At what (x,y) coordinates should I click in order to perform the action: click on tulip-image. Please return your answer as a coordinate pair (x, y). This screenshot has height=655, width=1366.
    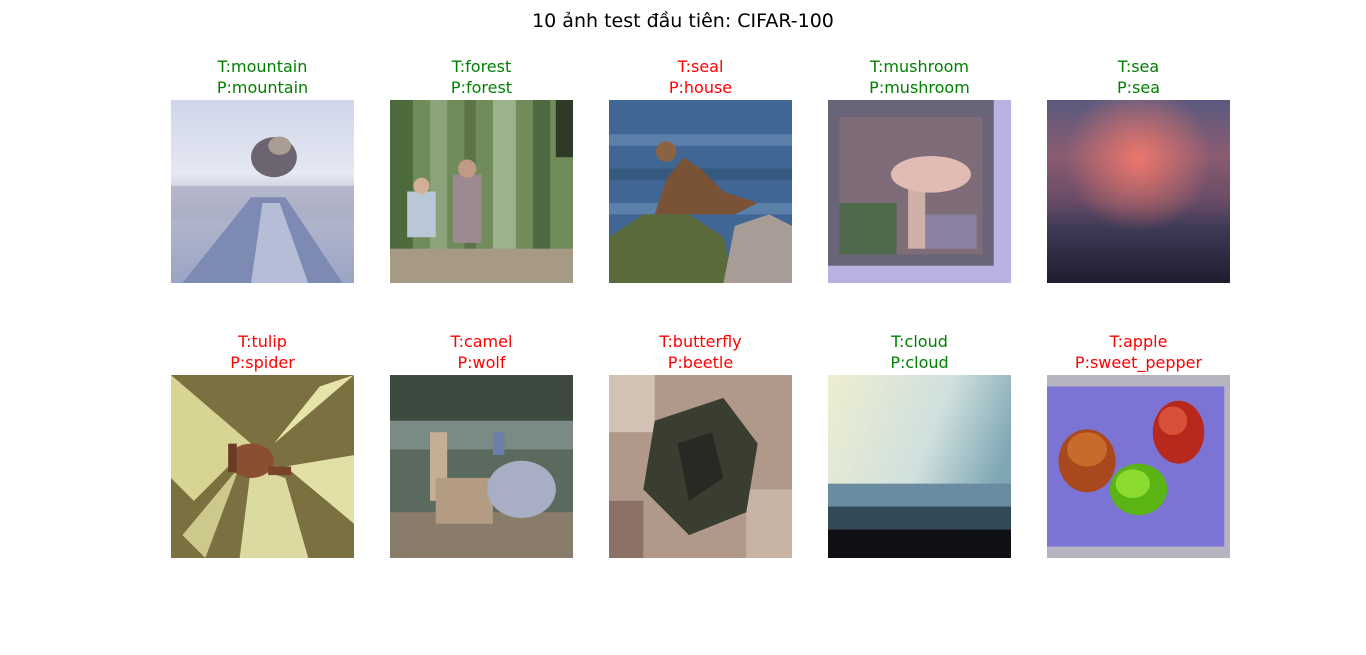
    Looking at the image, I should click on (262, 466).